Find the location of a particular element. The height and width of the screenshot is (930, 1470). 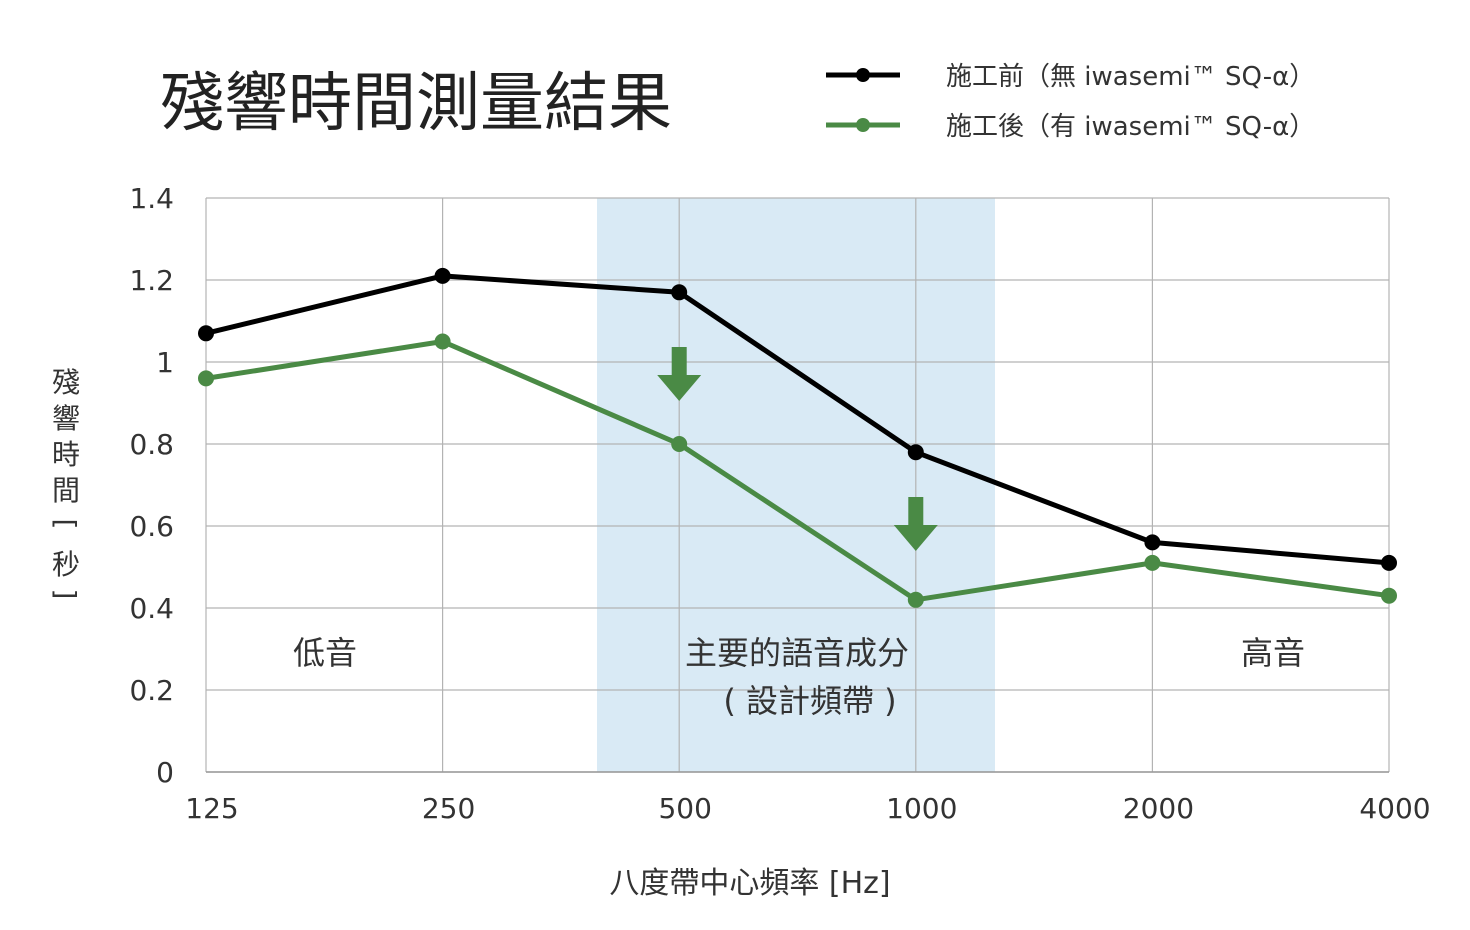

y-axis-label-char: 殘 is located at coordinates (66, 382).